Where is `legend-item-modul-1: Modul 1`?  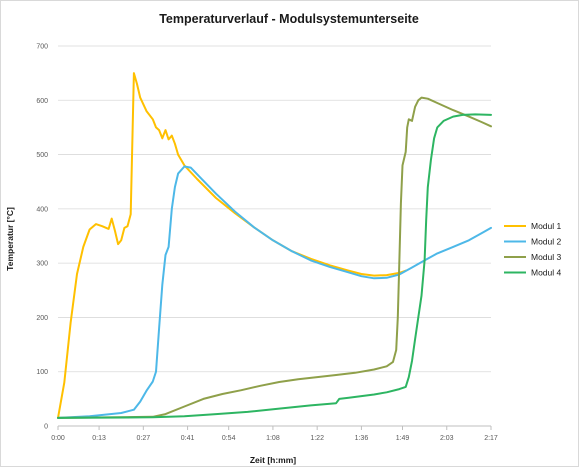
legend-item-modul-1: Modul 1 is located at coordinates (533, 226).